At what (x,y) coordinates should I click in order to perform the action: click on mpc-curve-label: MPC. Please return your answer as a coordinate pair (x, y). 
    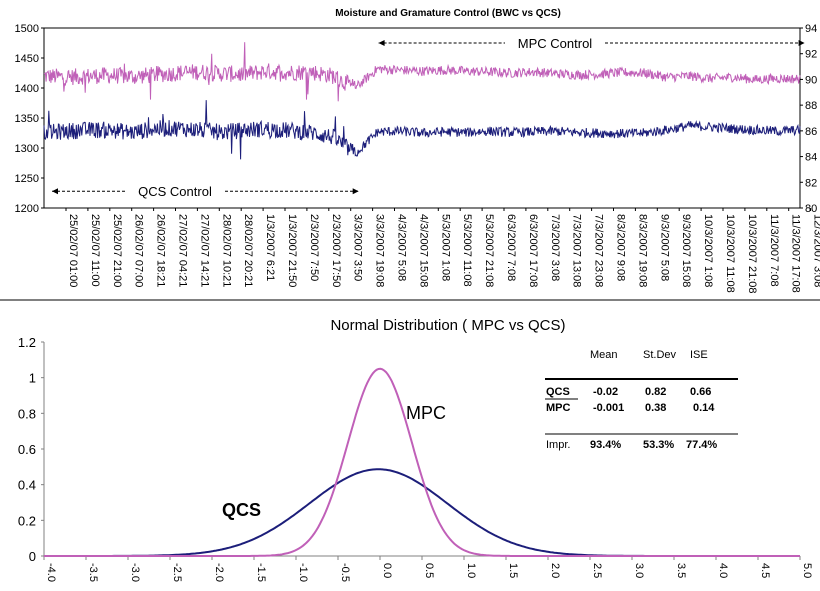
    Looking at the image, I should click on (426, 413).